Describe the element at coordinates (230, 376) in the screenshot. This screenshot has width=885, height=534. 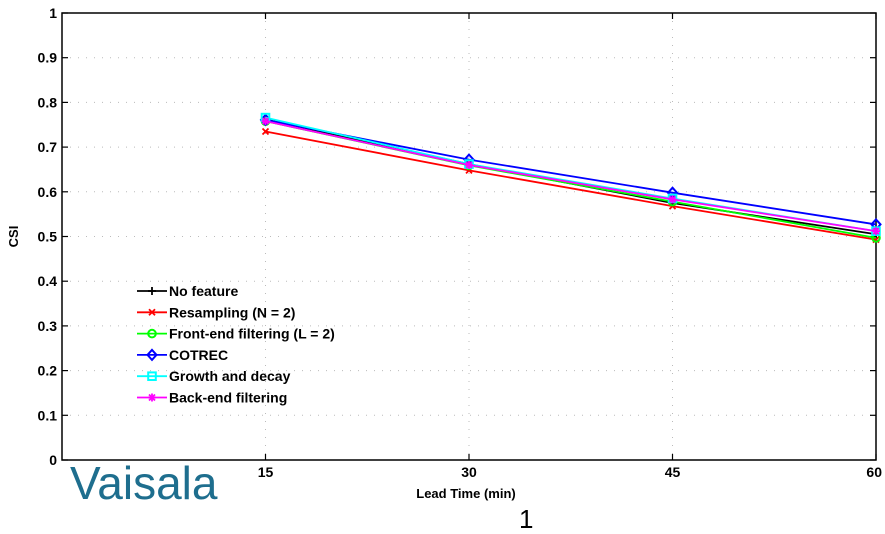
I see `legend-label: Growth and decay` at that location.